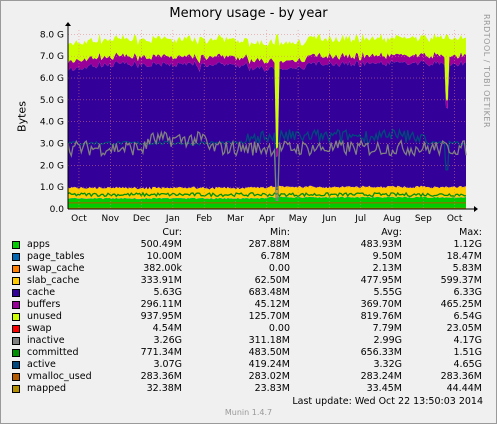 Image resolution: width=497 pixels, height=424 pixels. Describe the element at coordinates (161, 352) in the screenshot. I see `legend-cur: 771.34M` at that location.